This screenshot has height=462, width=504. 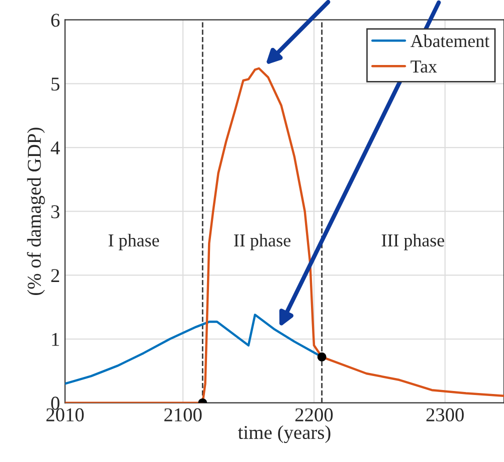 I want to click on legend-label: Tax, so click(x=423, y=66).